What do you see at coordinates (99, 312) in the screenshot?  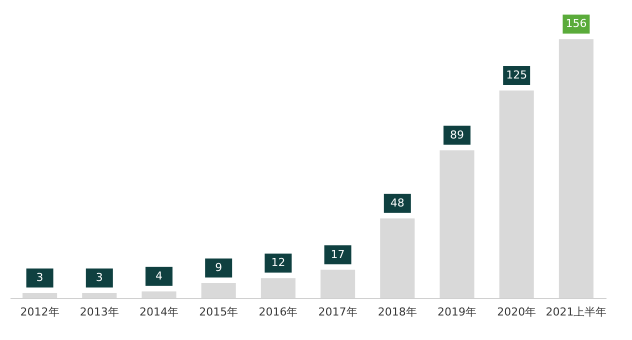 I see `x-tick-label: 2013年` at bounding box center [99, 312].